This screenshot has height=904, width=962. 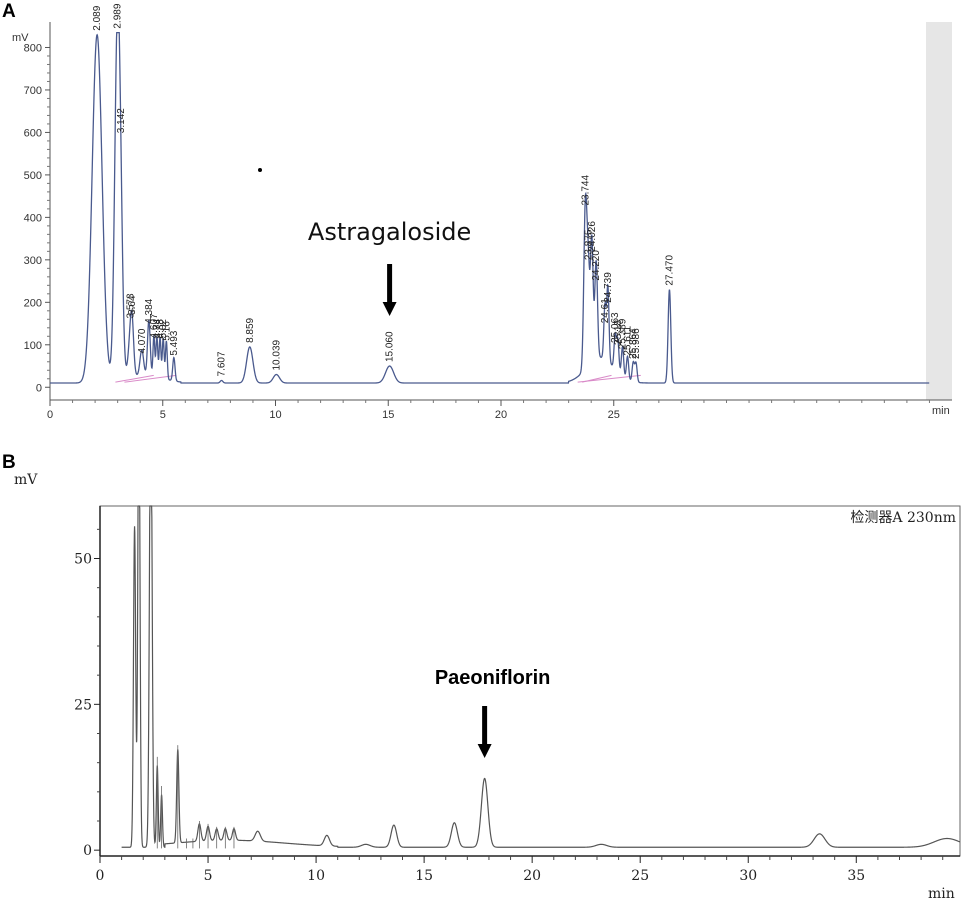 I want to click on panel-a-y-tick-label: 500, so click(x=33, y=176).